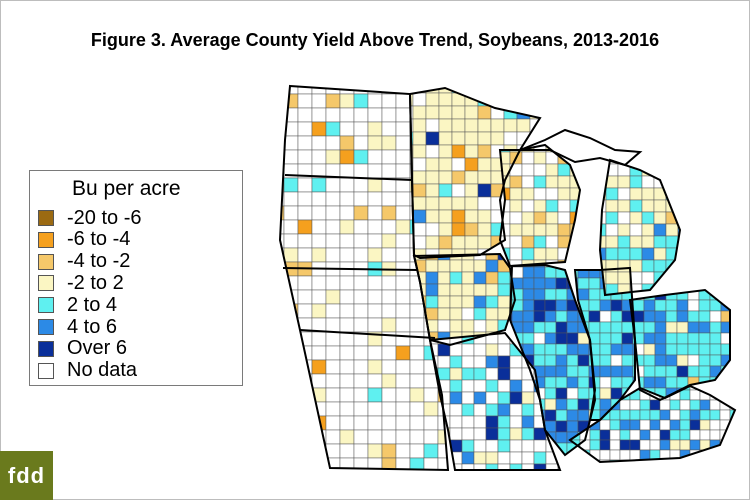 The height and width of the screenshot is (500, 750). I want to click on legend-label: -20 to -6, so click(104, 217).